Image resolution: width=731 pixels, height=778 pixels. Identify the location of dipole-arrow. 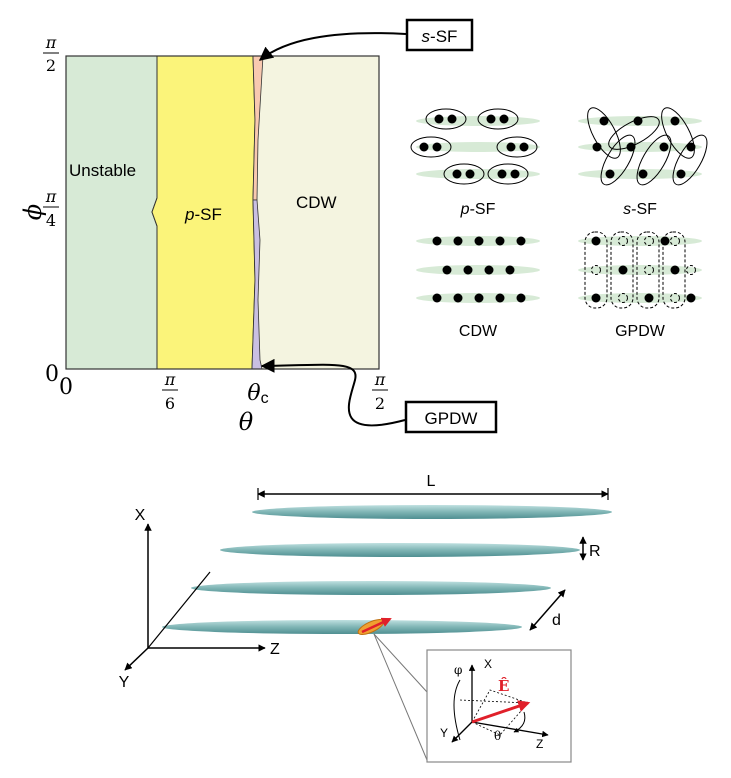
(376, 625).